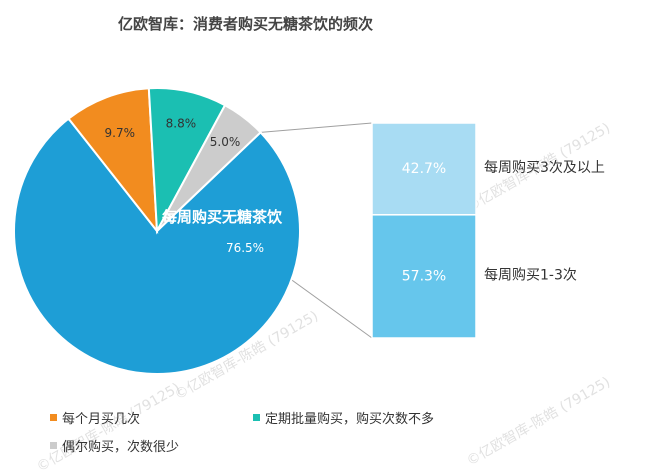 This screenshot has width=645, height=472. I want to click on pie-labels: 76.5% 9.7% 8.8% 5.0%, so click(185, 186).